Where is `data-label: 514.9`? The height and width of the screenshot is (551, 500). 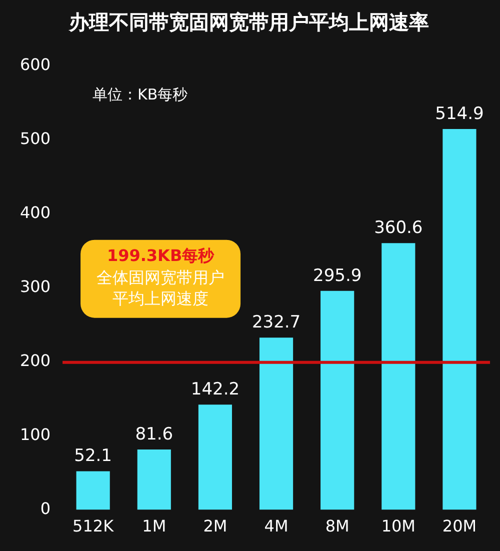 data-label: 514.9 is located at coordinates (459, 114).